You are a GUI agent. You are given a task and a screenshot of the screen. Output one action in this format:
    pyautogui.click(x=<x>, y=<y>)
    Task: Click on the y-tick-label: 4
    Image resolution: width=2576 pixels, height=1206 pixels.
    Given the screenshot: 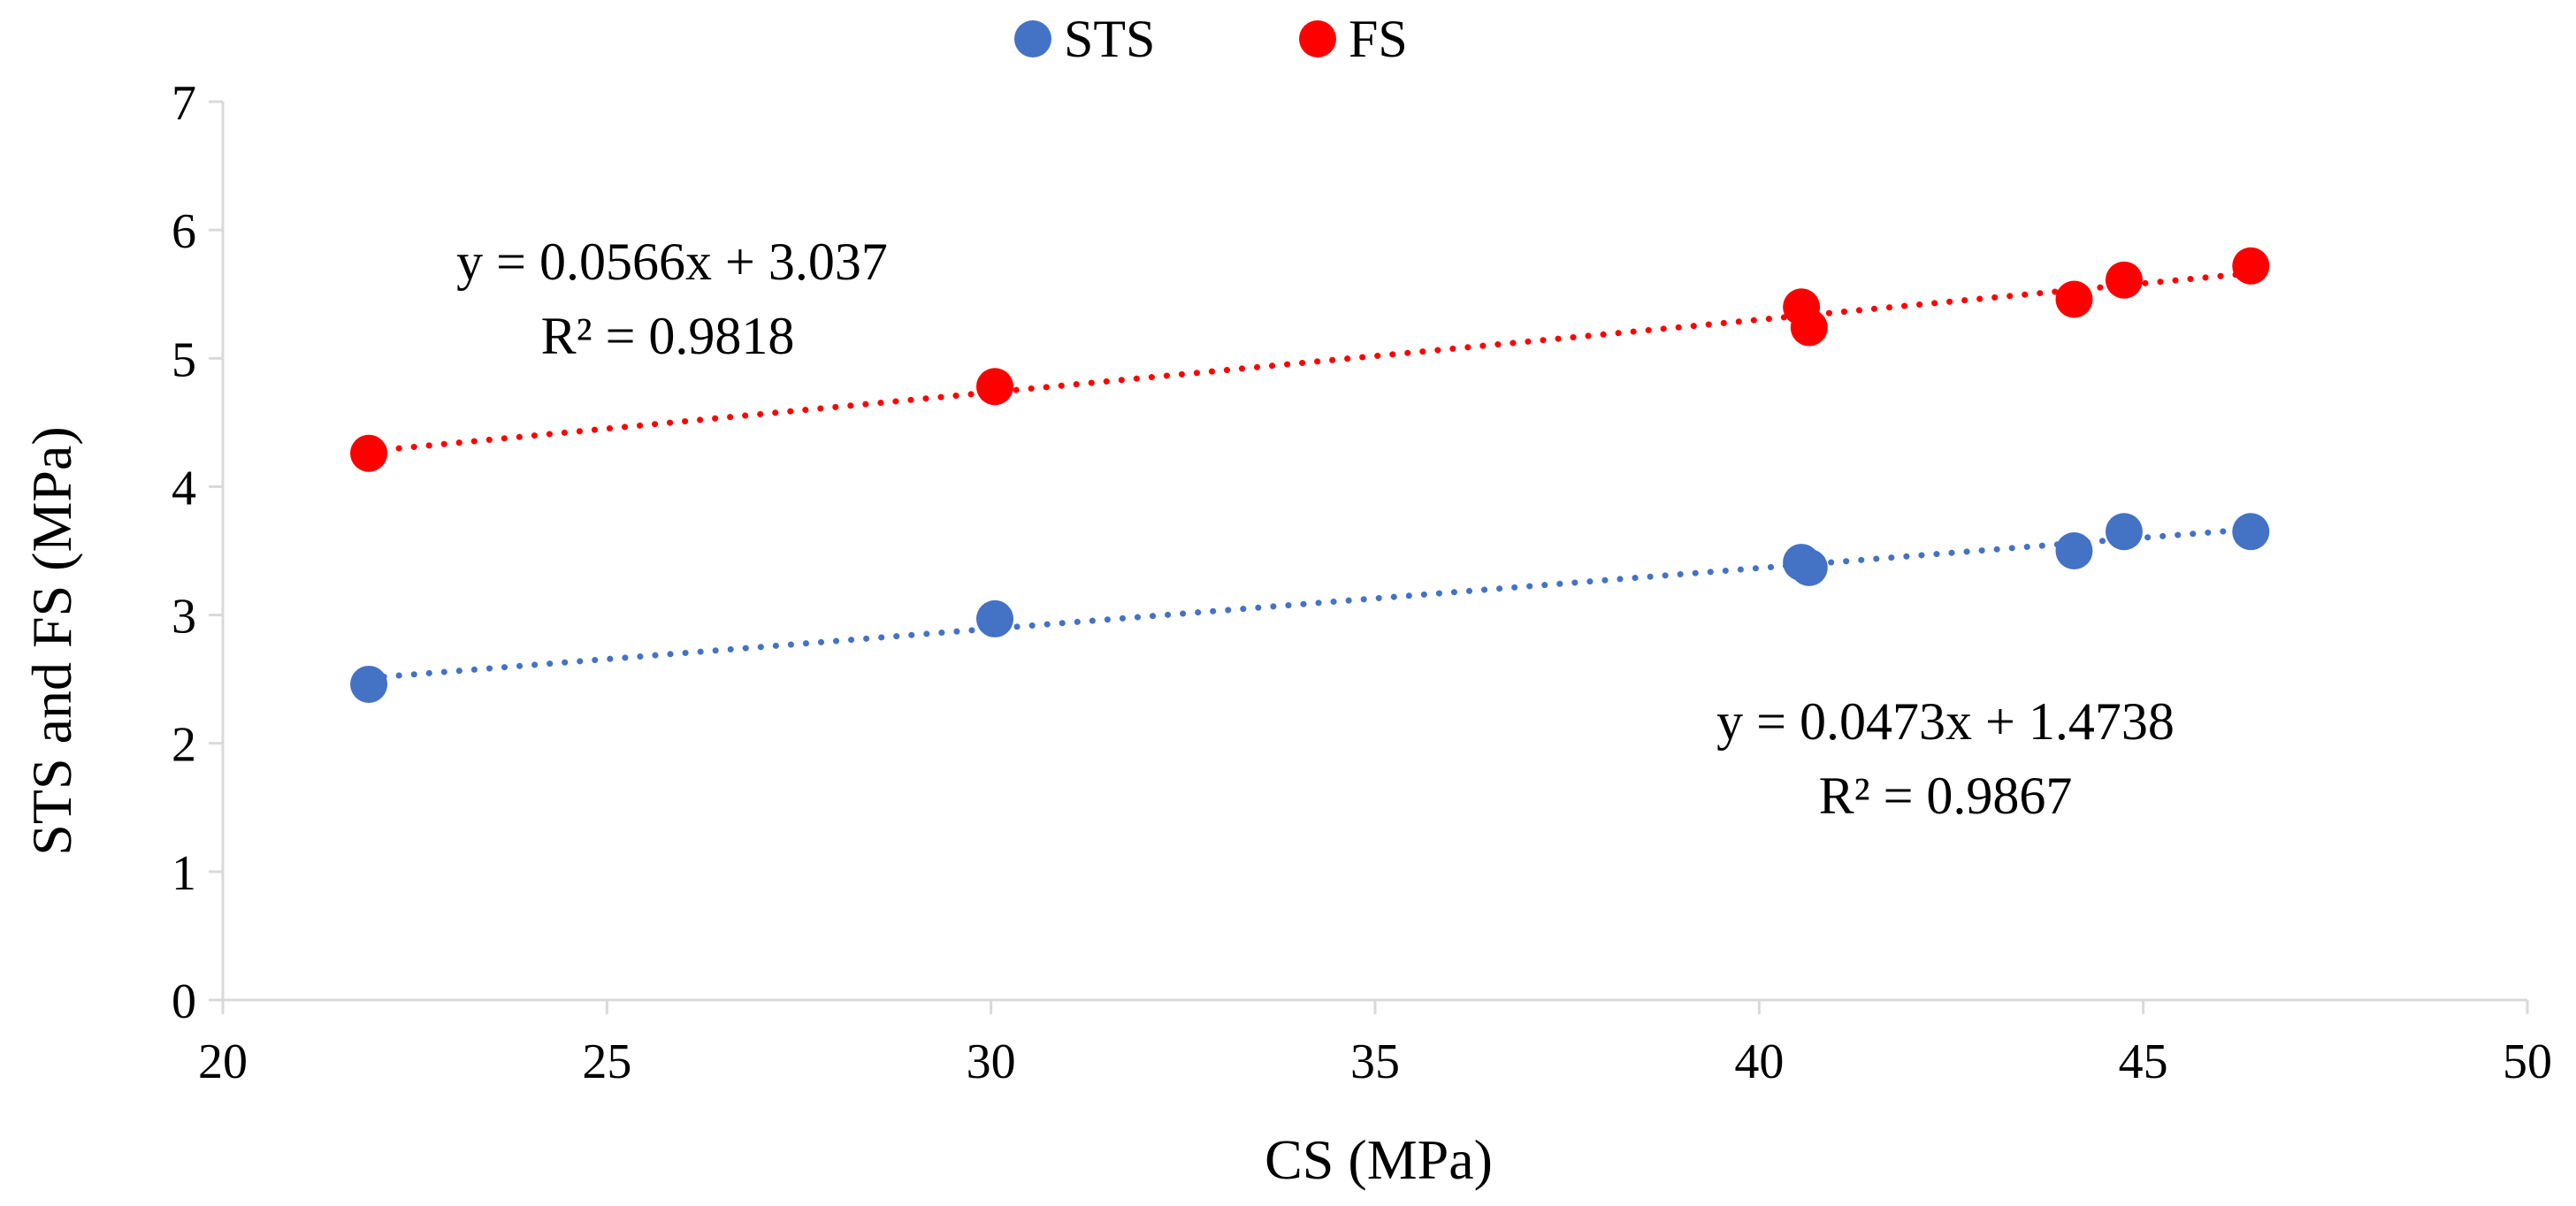 What is the action you would take?
    pyautogui.click(x=184, y=488)
    